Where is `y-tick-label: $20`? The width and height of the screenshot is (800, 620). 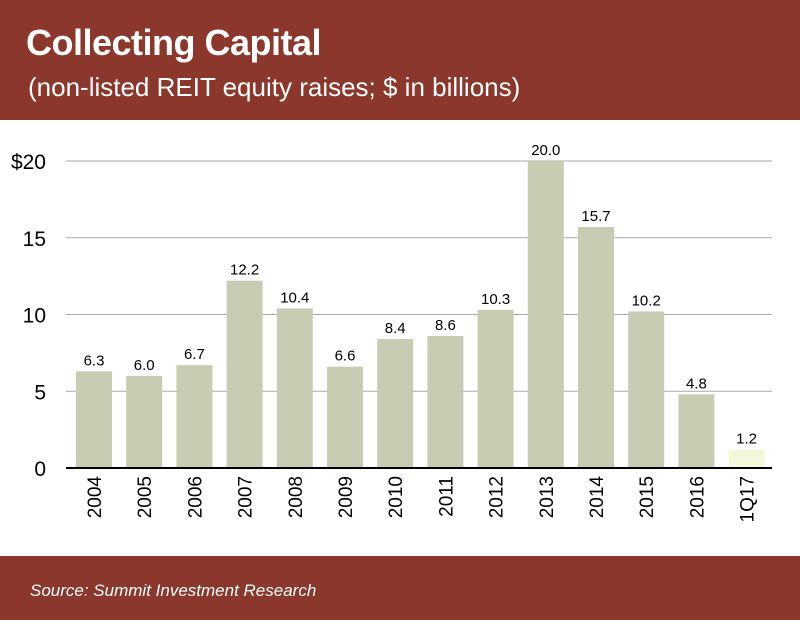 y-tick-label: $20 is located at coordinates (28, 162).